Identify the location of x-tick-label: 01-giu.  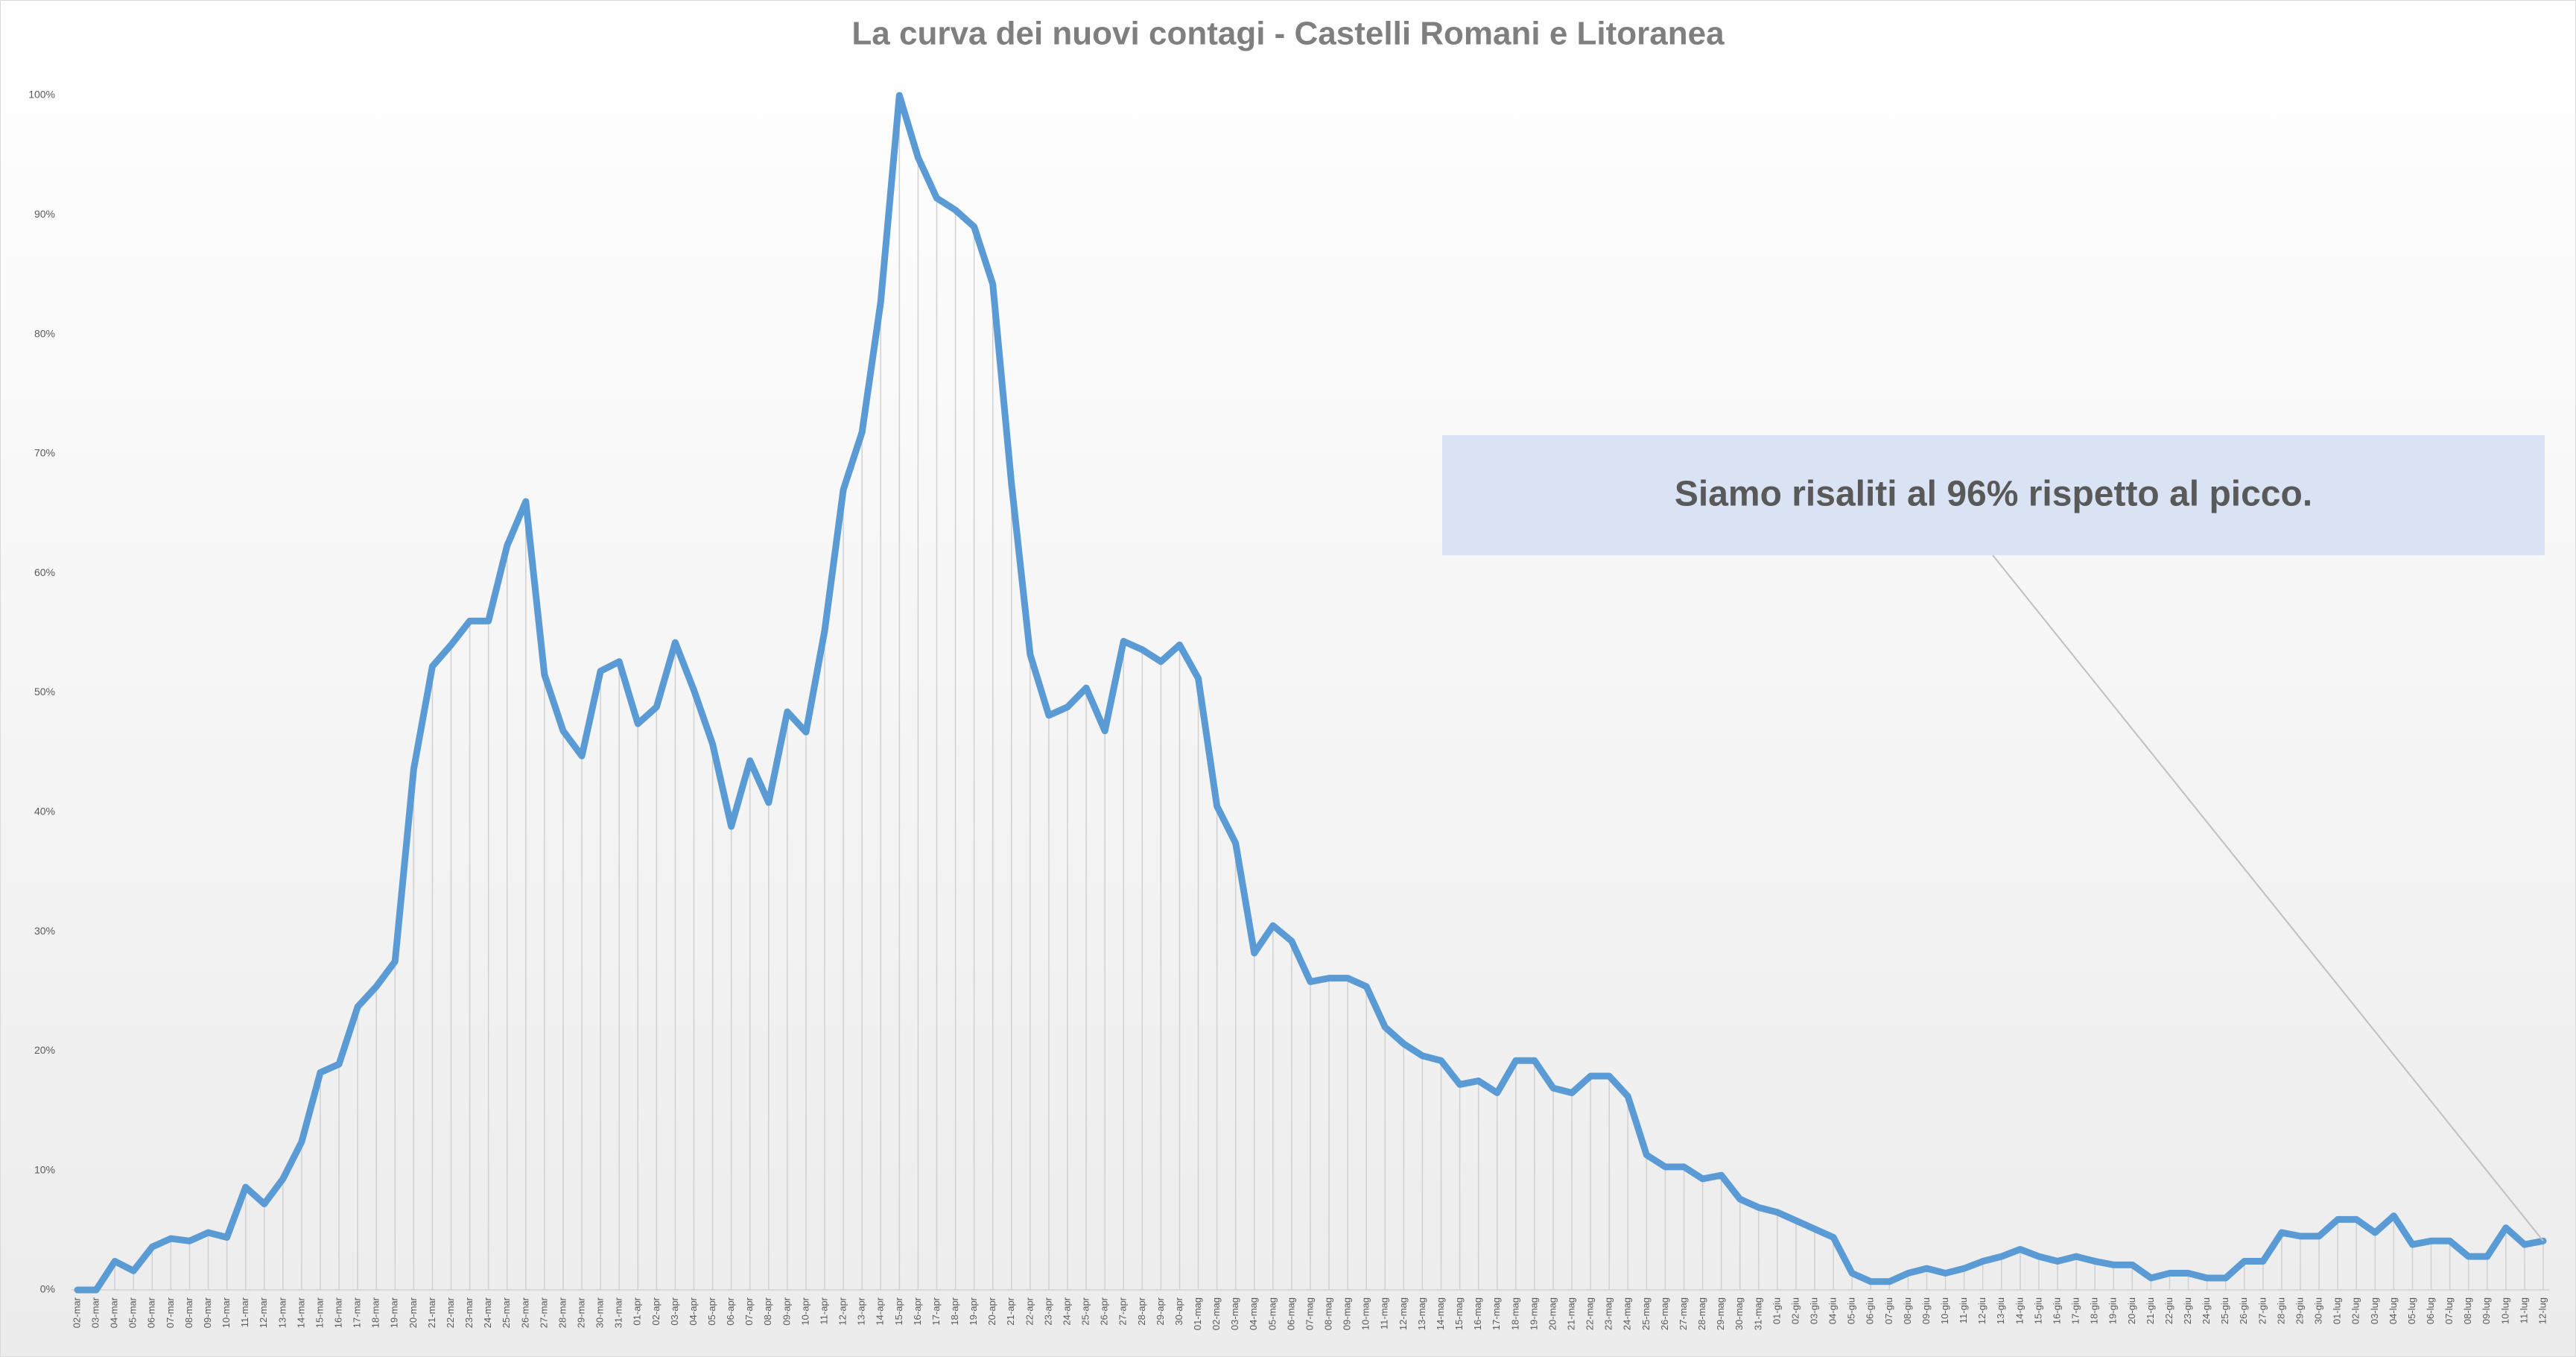
(1776, 1310).